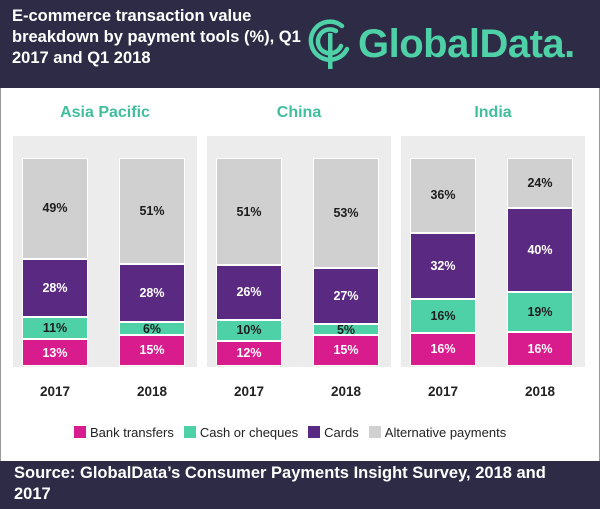 The image size is (600, 509). Describe the element at coordinates (152, 391) in the screenshot. I see `year-label-asia-pacific-2018: 2018` at that location.